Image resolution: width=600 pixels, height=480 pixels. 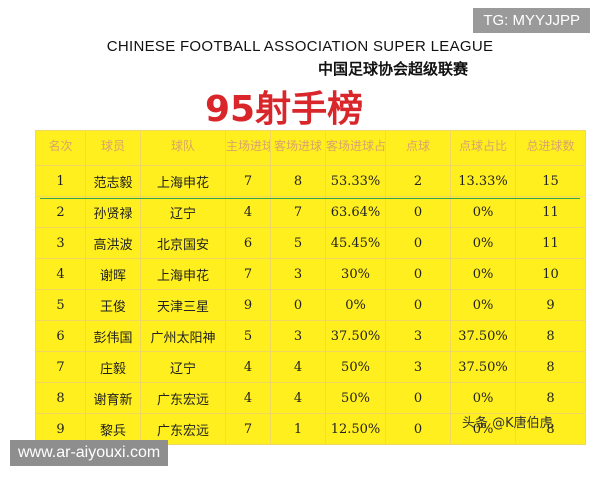 I want to click on subtitle-cn: 中国足球协会超级联赛, so click(x=393, y=69).